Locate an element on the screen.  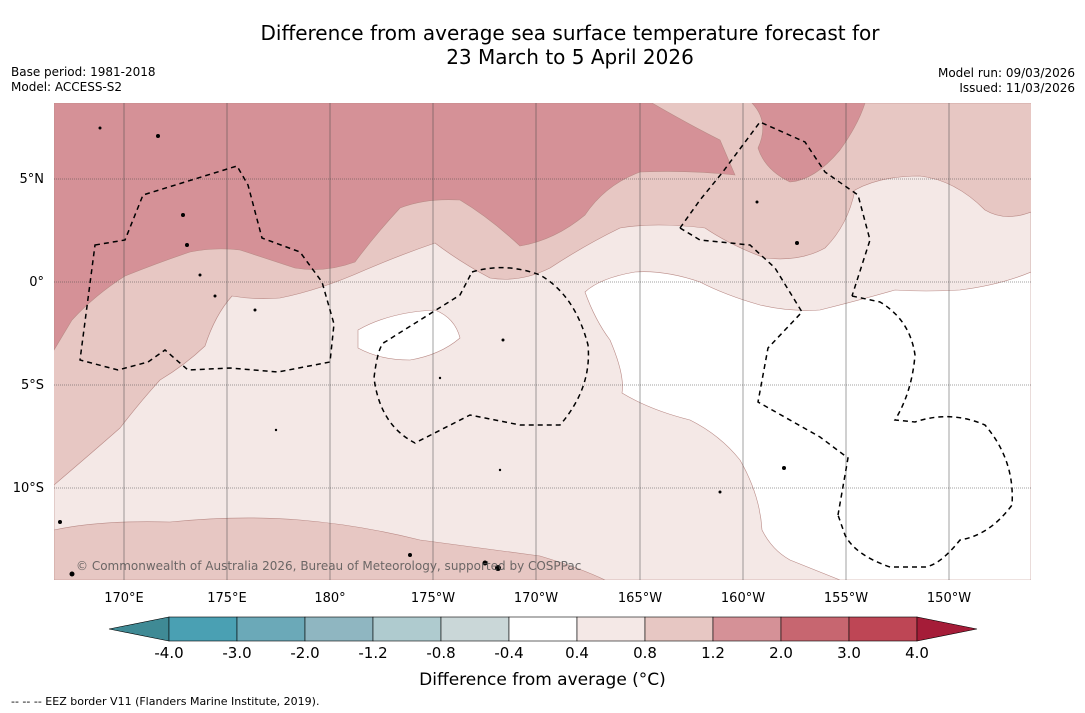
lon-label: 175°W is located at coordinates (433, 598).